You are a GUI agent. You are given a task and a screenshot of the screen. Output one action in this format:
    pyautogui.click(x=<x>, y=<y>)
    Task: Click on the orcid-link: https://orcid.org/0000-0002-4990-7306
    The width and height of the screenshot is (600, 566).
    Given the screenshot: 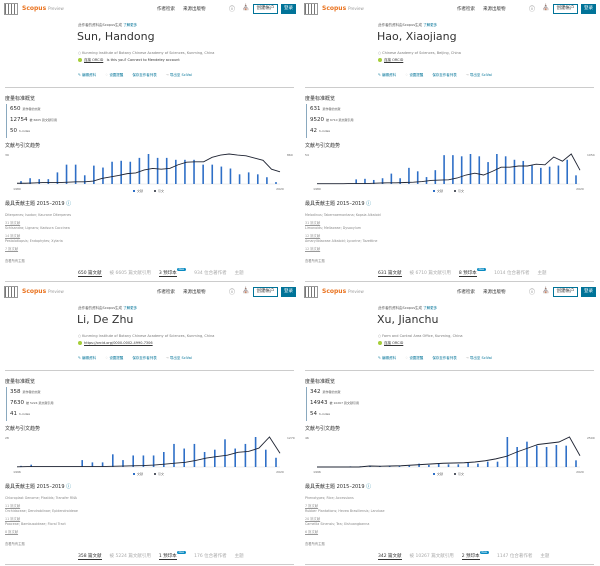 What is the action you would take?
    pyautogui.click(x=118, y=343)
    